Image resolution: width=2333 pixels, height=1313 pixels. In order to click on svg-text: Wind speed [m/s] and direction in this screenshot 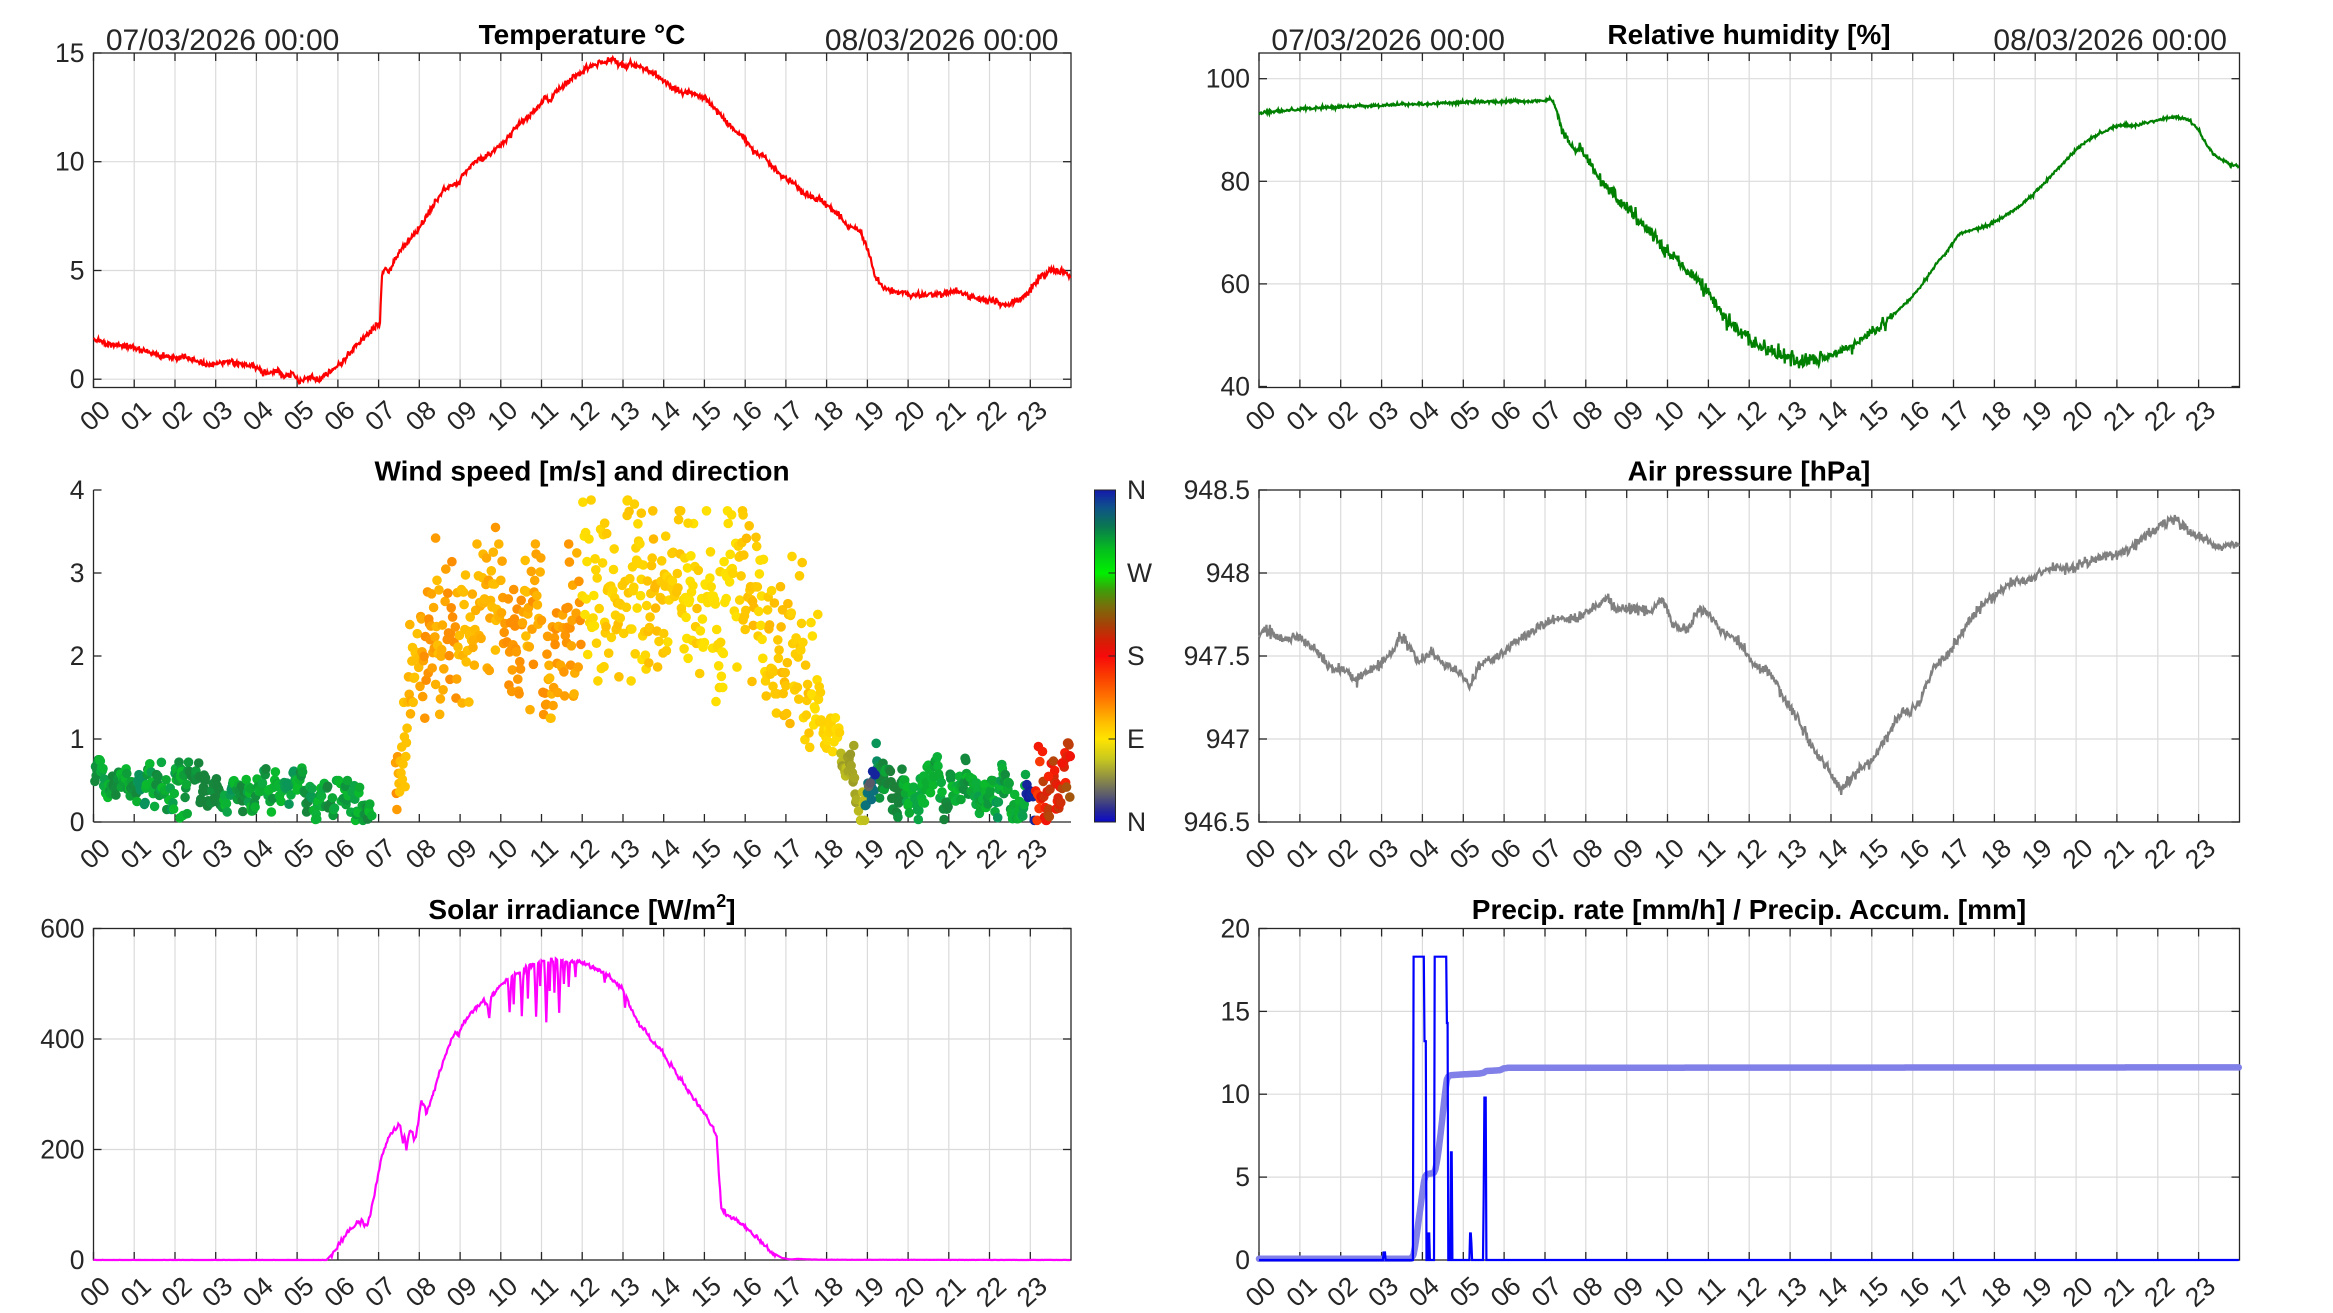, I will do `click(581, 471)`.